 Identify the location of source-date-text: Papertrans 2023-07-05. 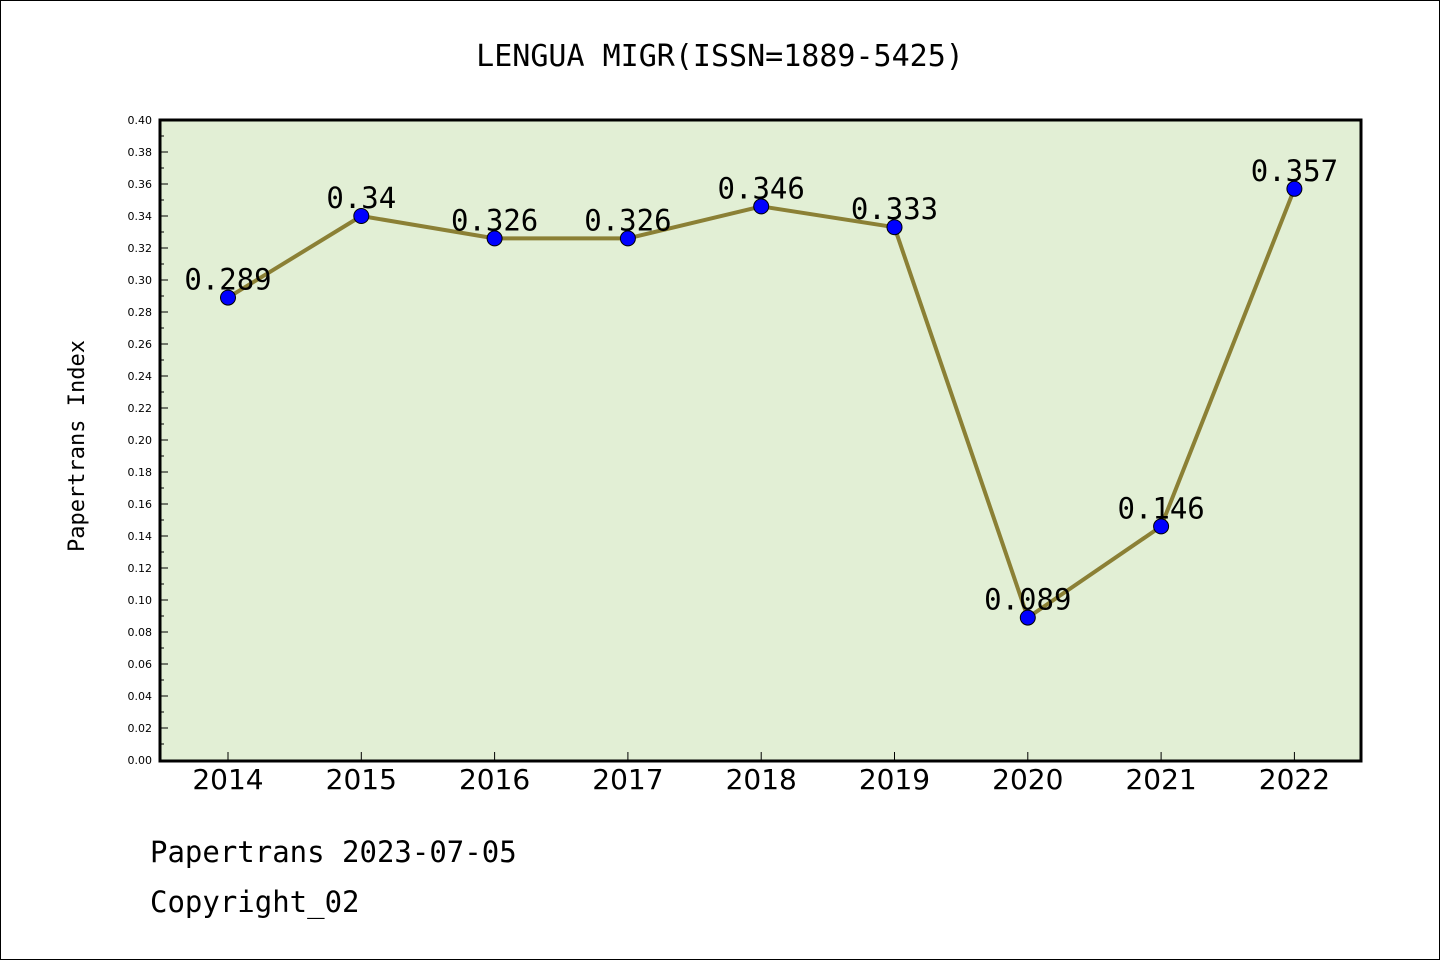
(333, 852).